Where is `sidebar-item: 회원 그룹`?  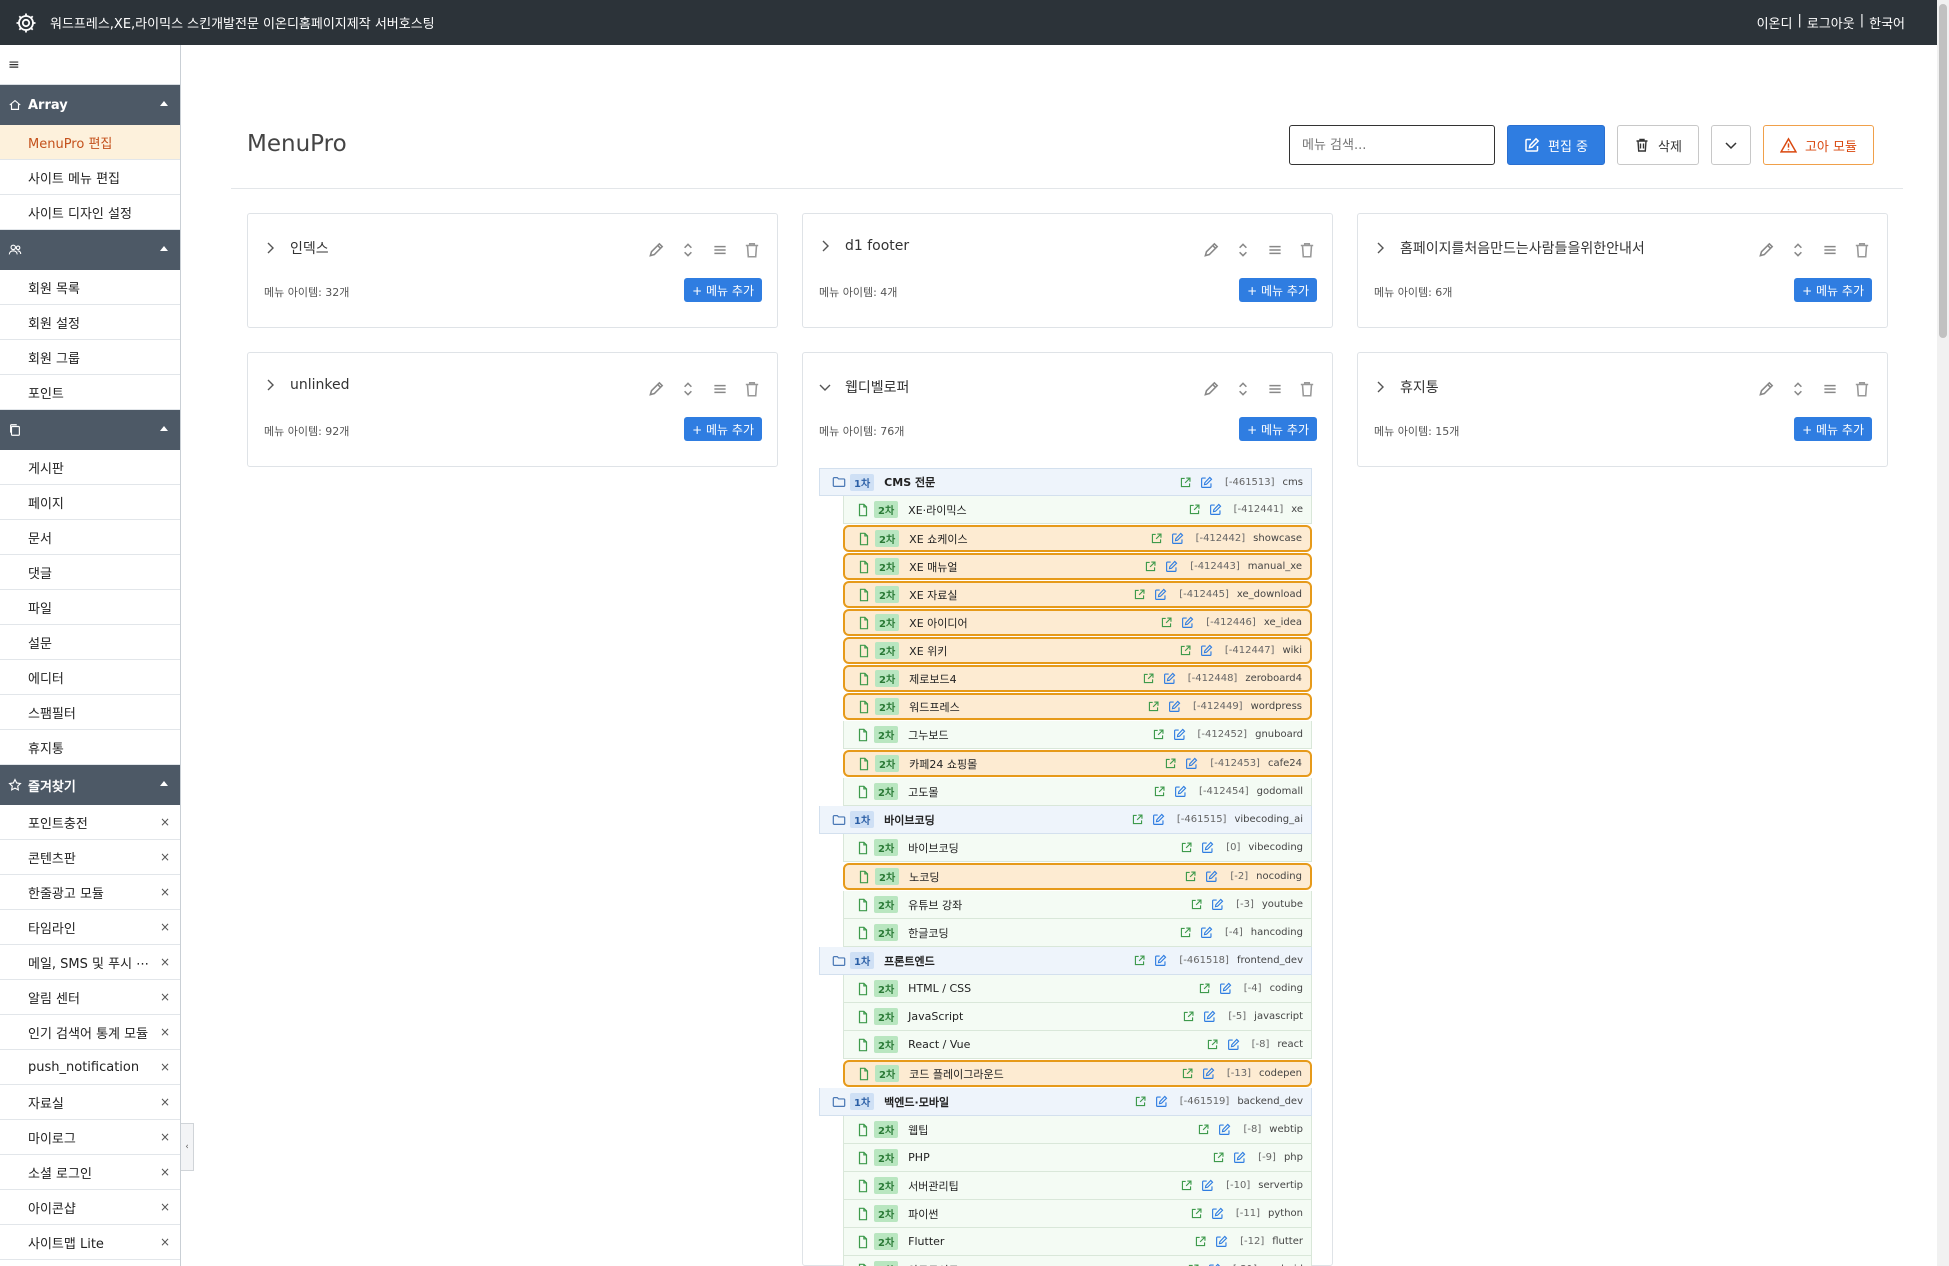 sidebar-item: 회원 그룹 is located at coordinates (90, 357).